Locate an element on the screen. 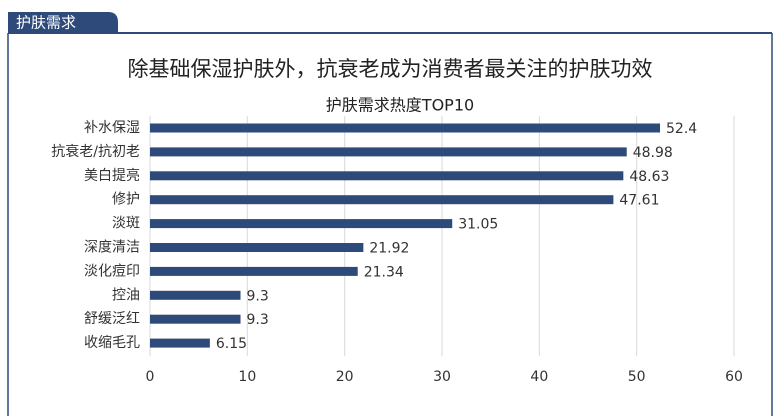 The height and width of the screenshot is (420, 778). y-tick-label: 舒缓泛红 is located at coordinates (112, 319).